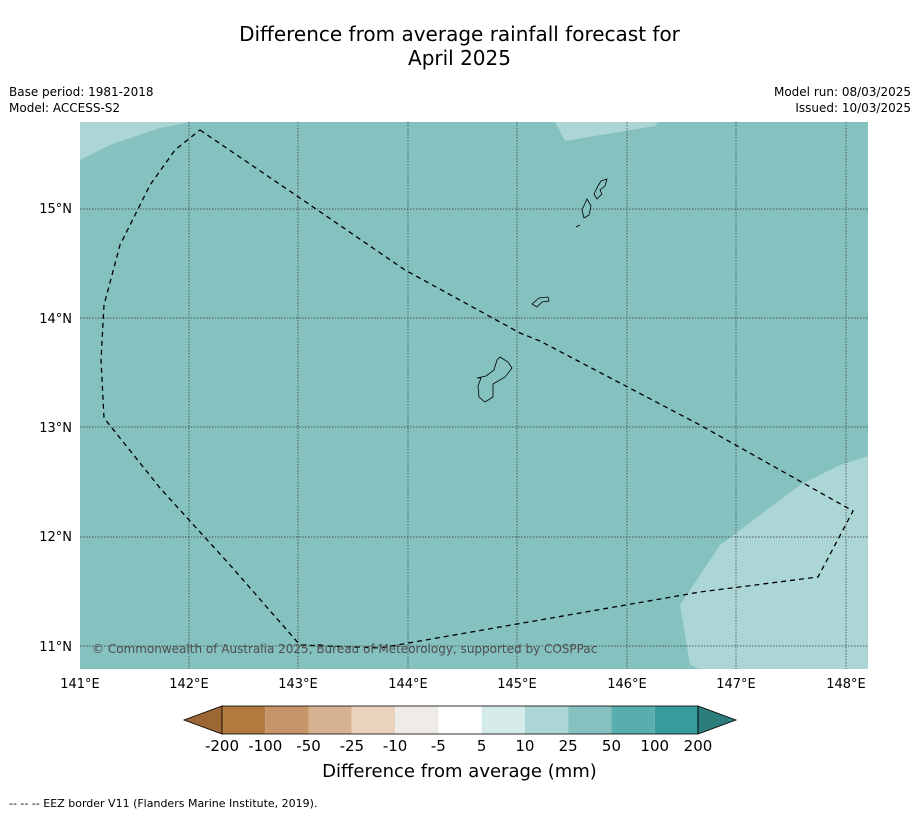 Image resolution: width=919 pixels, height=816 pixels. Describe the element at coordinates (352, 746) in the screenshot. I see `colorbar-label: -25` at that location.